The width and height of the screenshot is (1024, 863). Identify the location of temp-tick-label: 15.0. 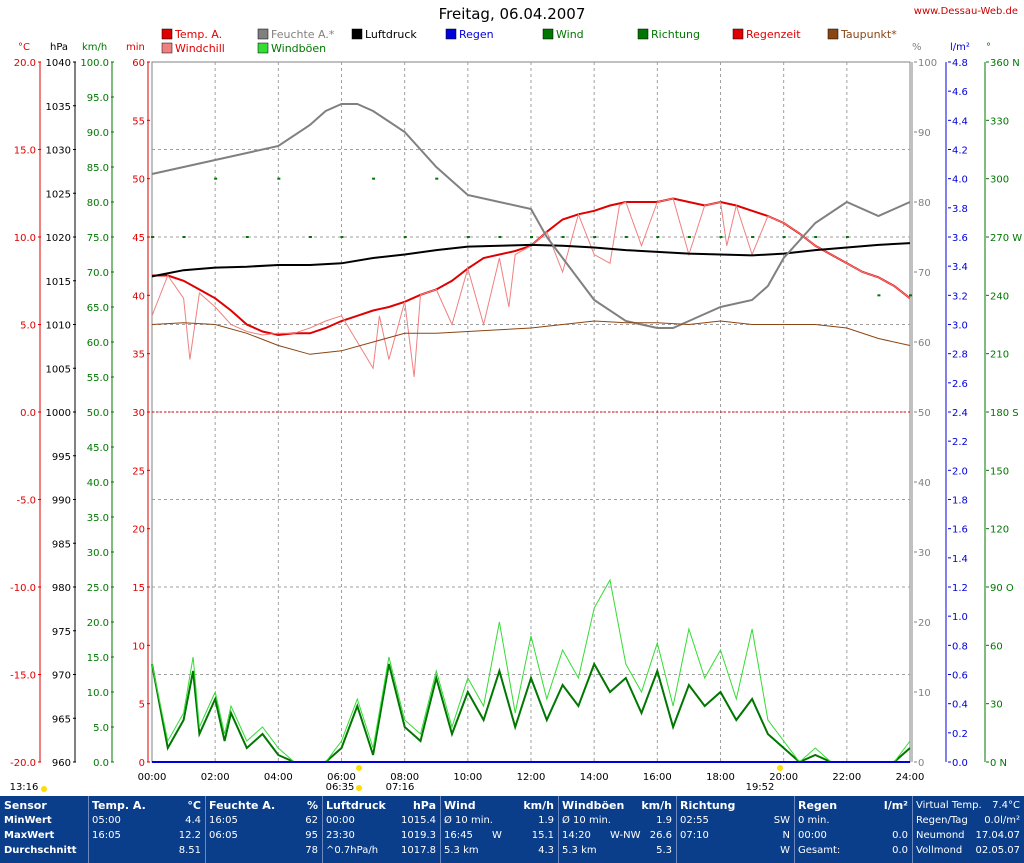
(25, 151).